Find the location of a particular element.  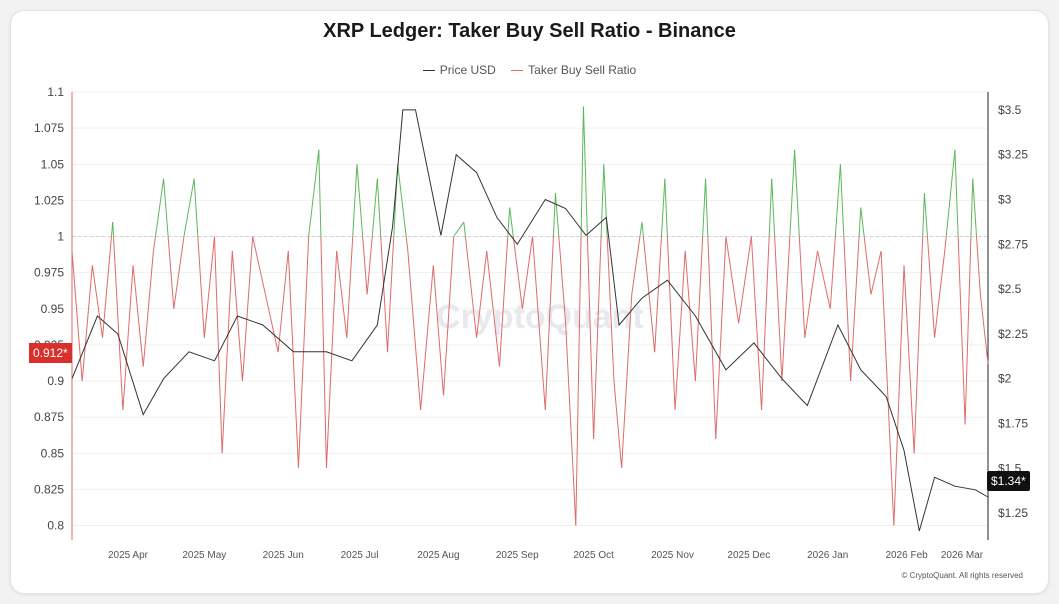

left-tick-label: 0.975 is located at coordinates (49, 273).